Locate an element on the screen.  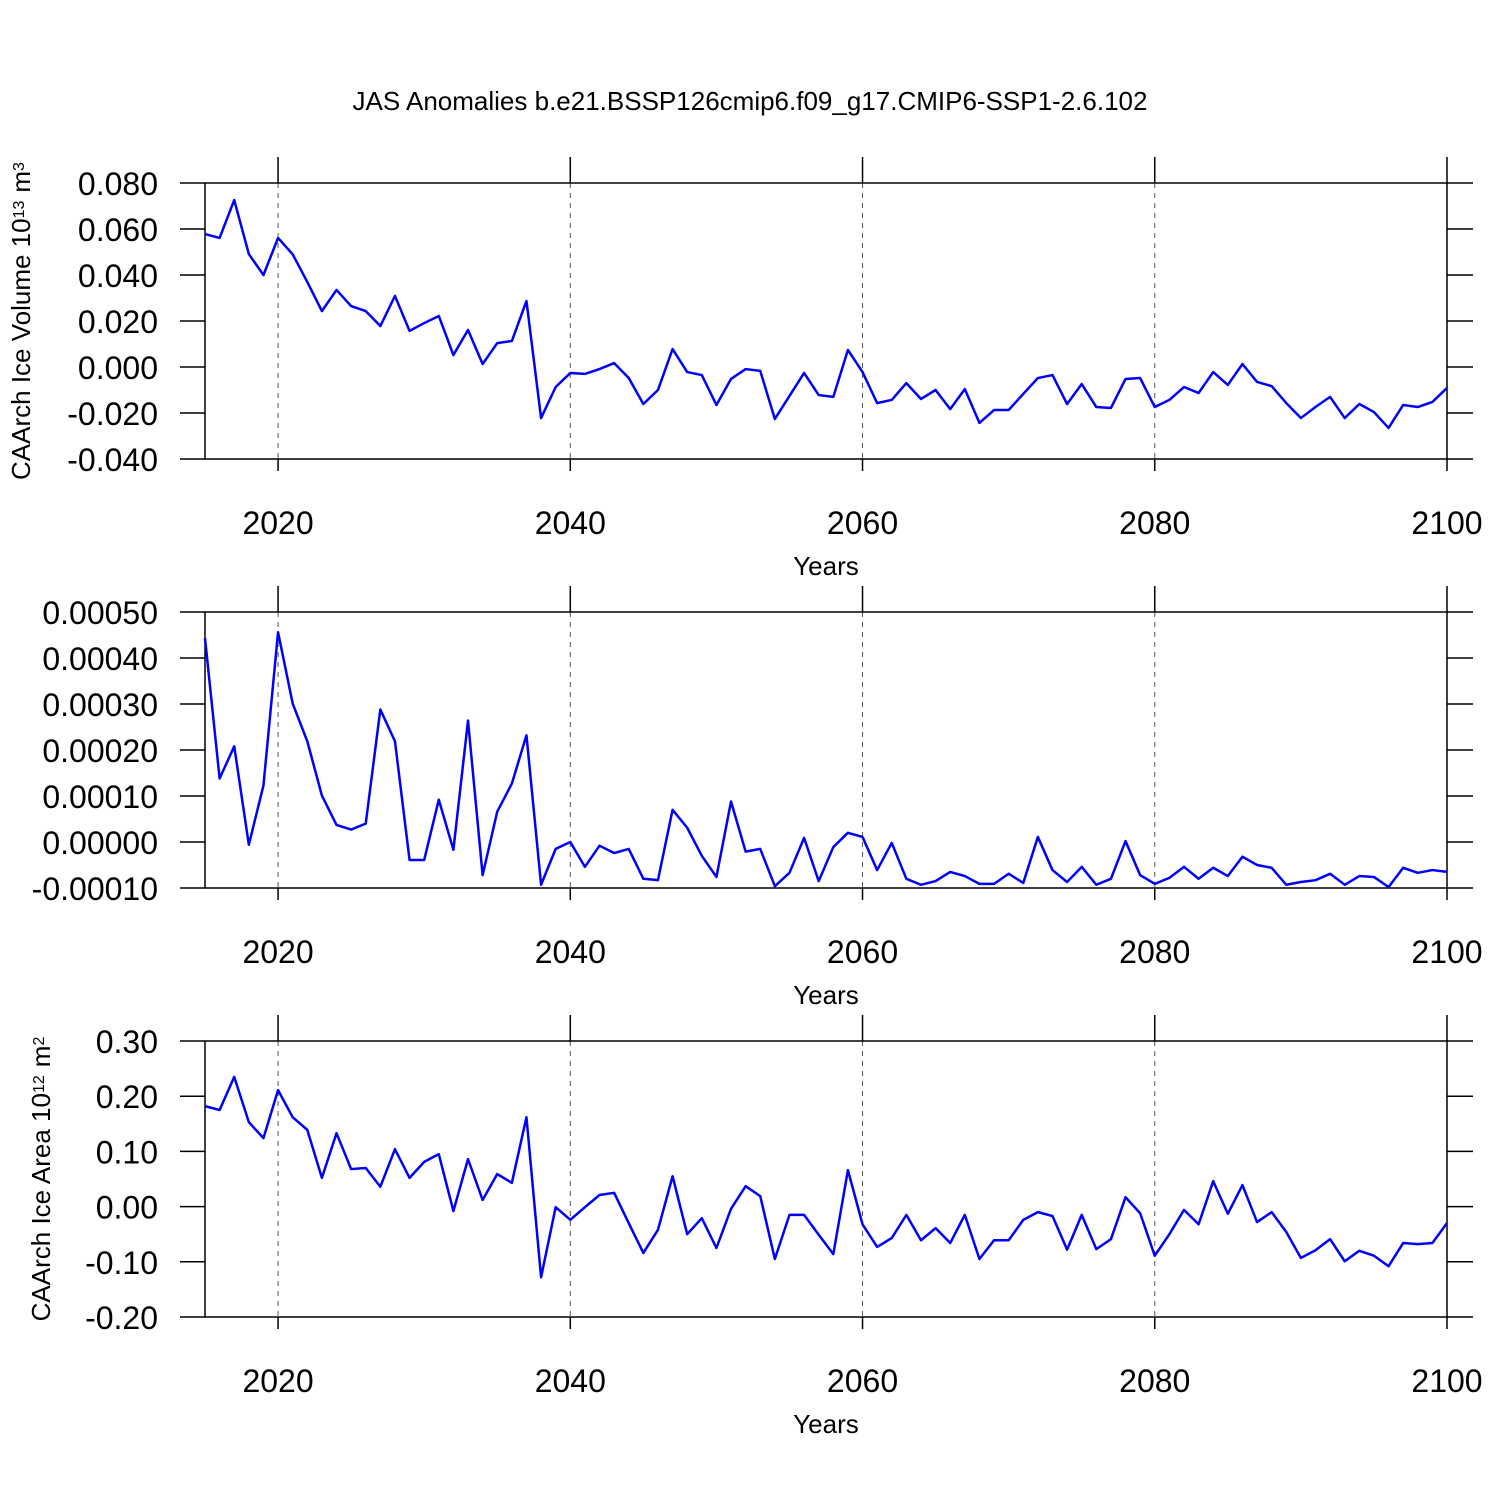
y-tick-label: 0.00030 is located at coordinates (100, 705).